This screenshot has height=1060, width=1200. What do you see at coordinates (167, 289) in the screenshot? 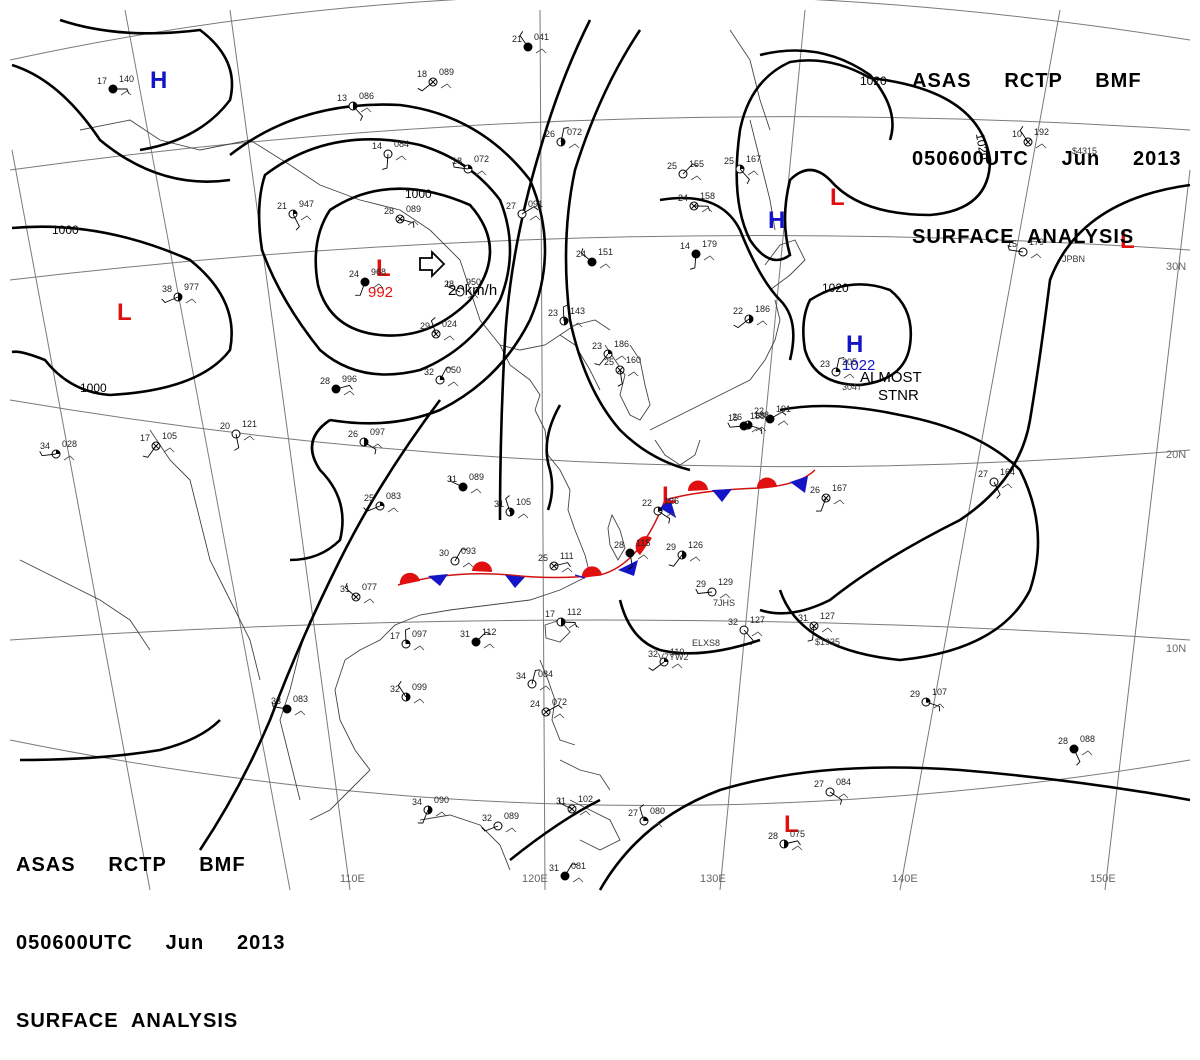
I see `station-temperature: 38` at bounding box center [167, 289].